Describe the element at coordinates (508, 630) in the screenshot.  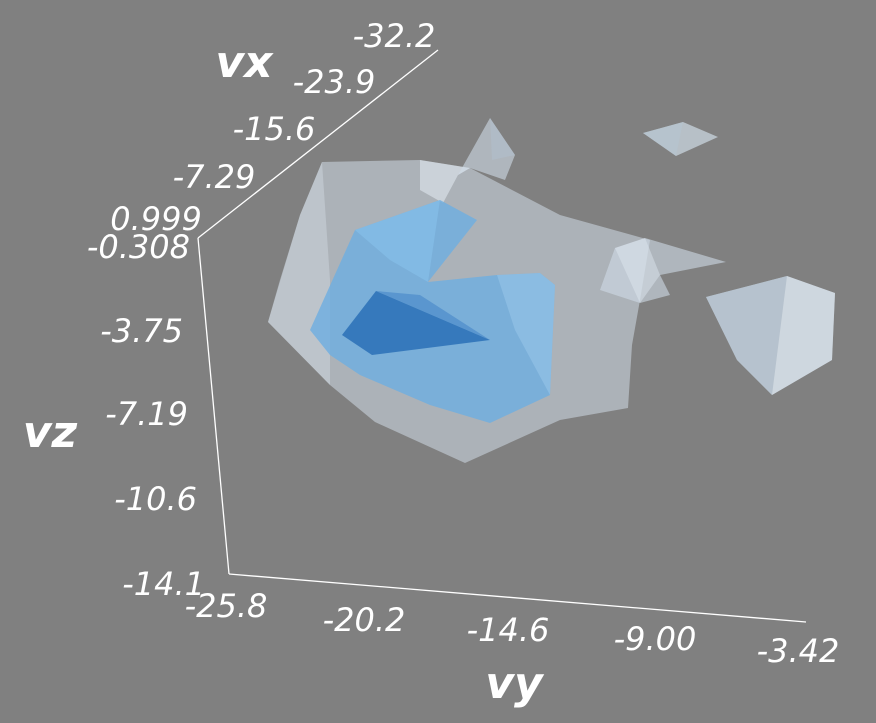
I see `vy-tick: -14.6` at that location.